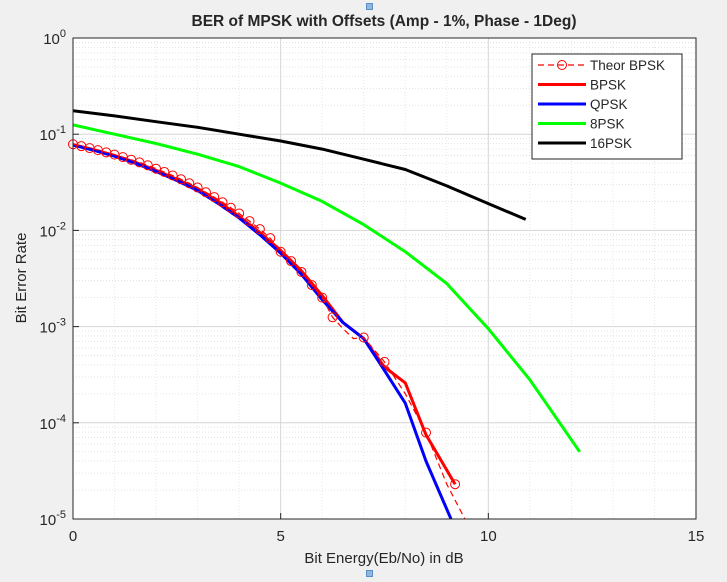  What do you see at coordinates (696, 536) in the screenshot?
I see `x-tick-label: 15` at bounding box center [696, 536].